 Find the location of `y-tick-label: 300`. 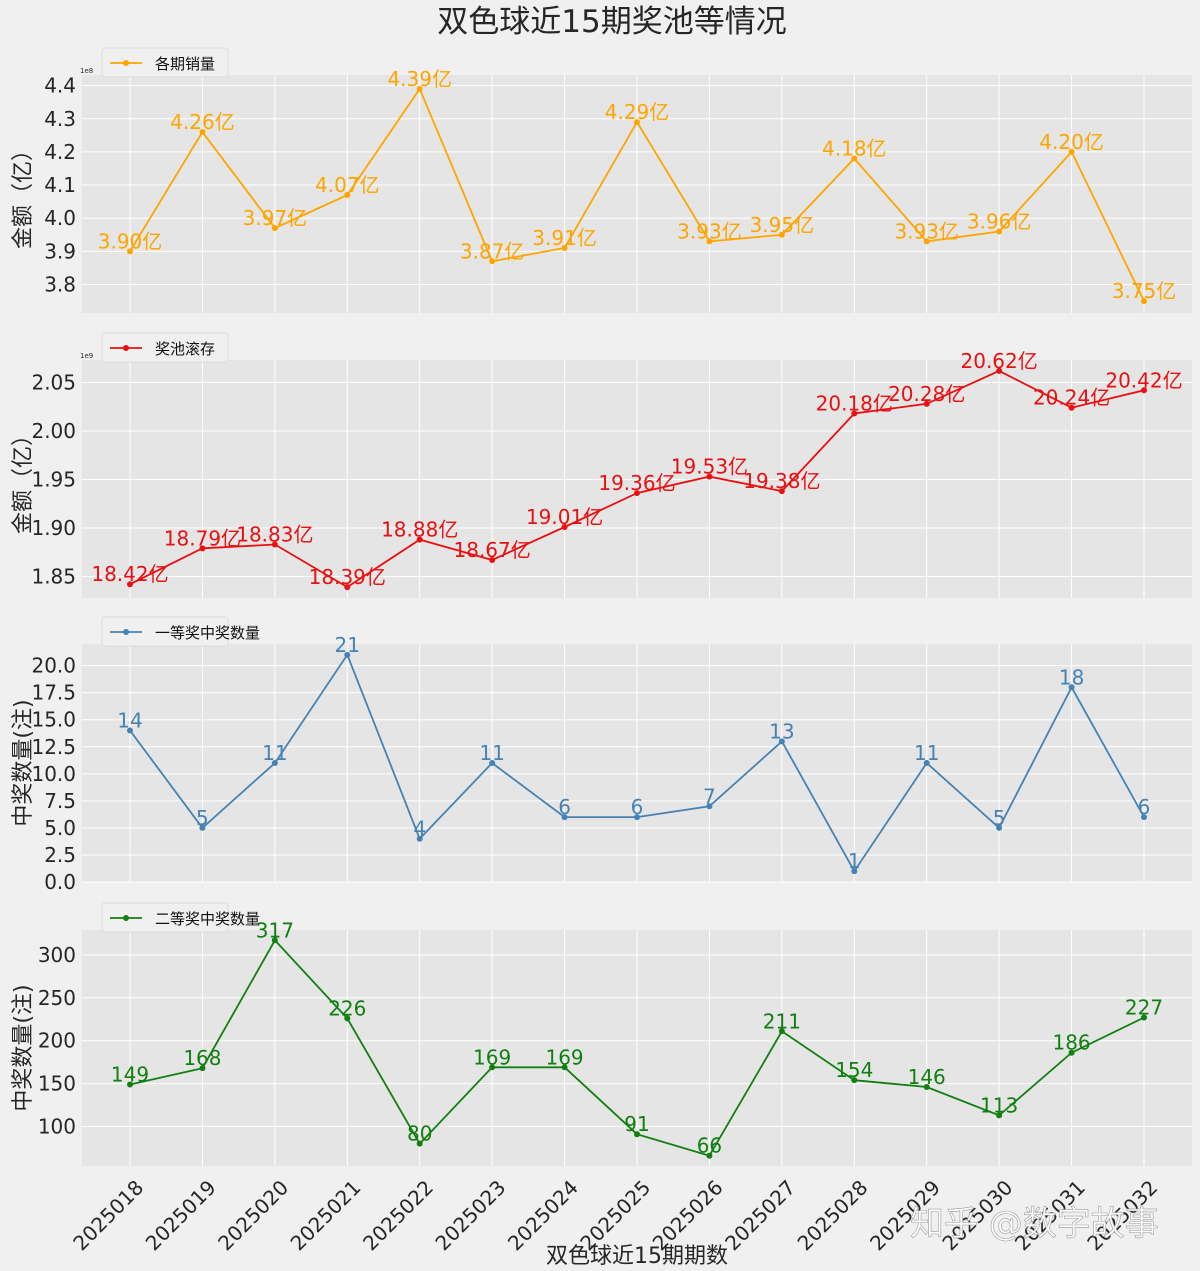

y-tick-label: 300 is located at coordinates (57, 955).